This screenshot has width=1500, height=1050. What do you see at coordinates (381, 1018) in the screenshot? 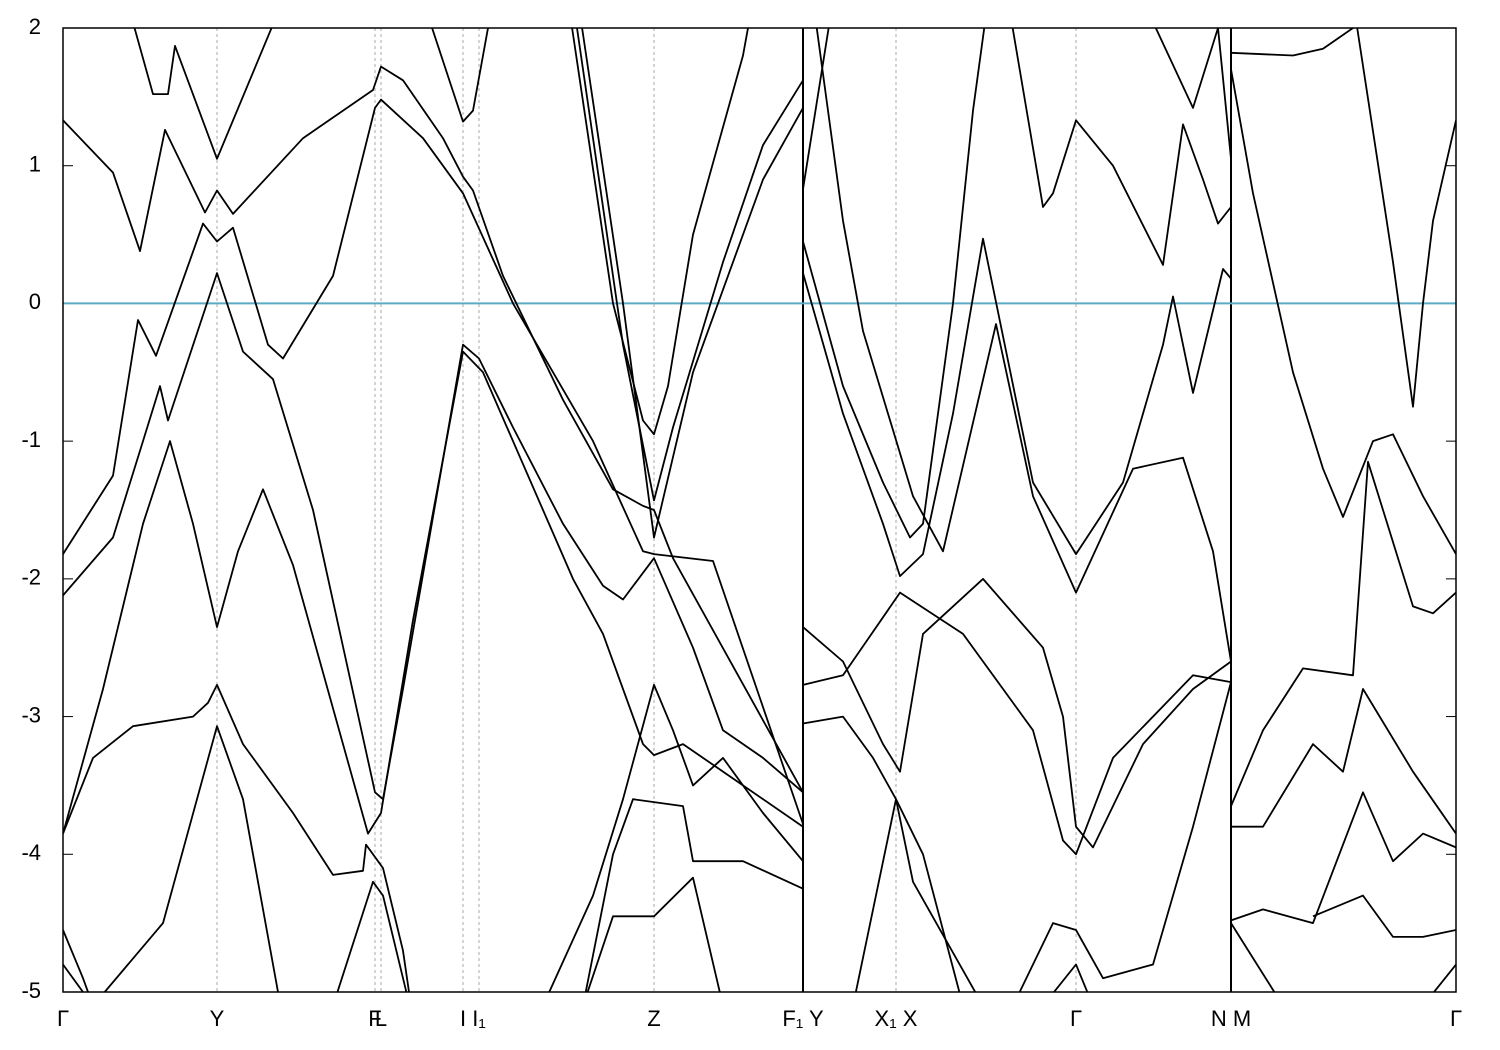
I see `x-tick-label: L` at bounding box center [381, 1018].